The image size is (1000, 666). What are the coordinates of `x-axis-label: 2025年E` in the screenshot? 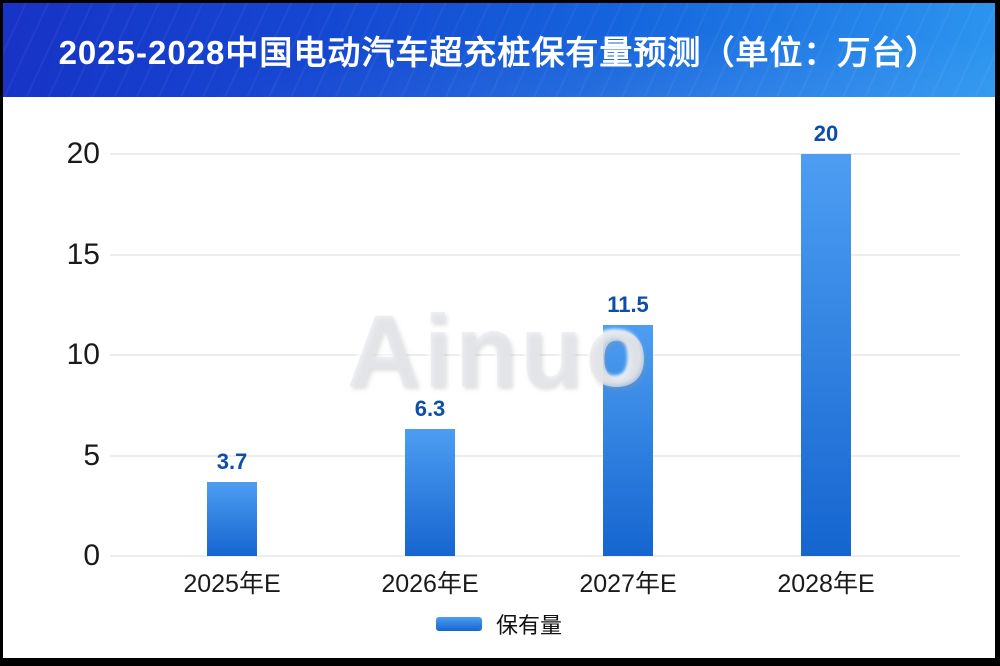 It's located at (232, 584).